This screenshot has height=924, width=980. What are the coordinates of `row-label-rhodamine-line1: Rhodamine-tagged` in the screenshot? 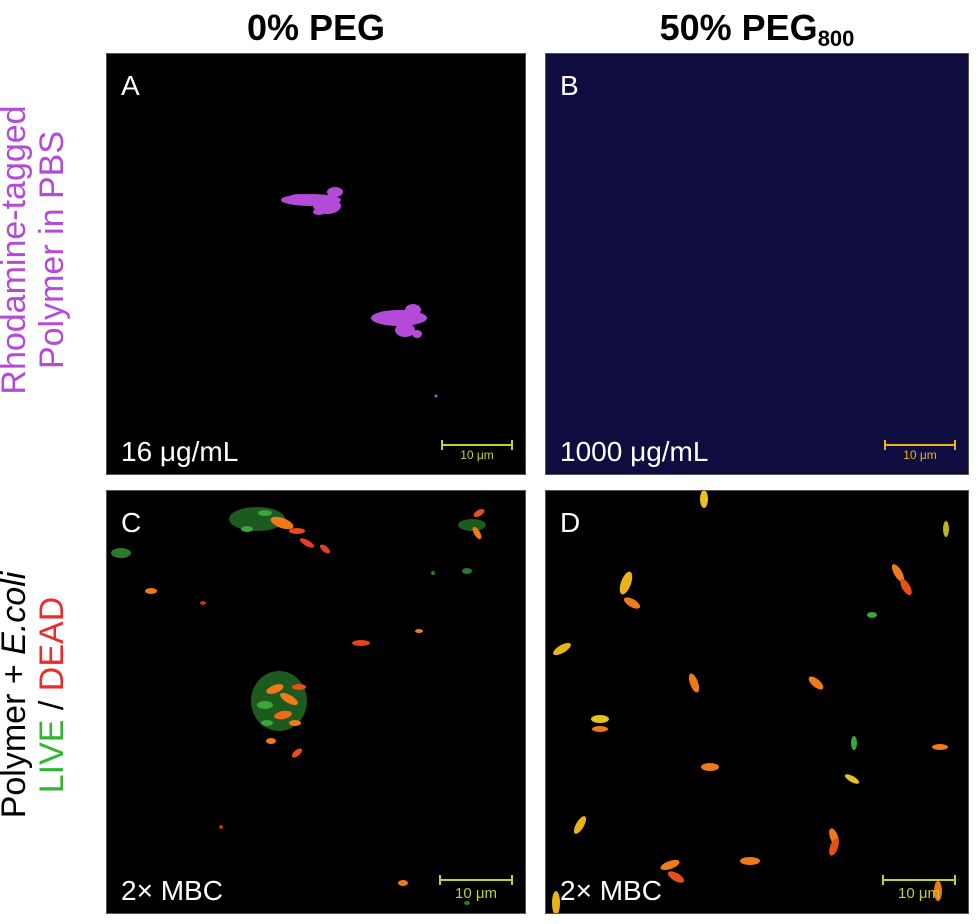 It's located at (16, 250).